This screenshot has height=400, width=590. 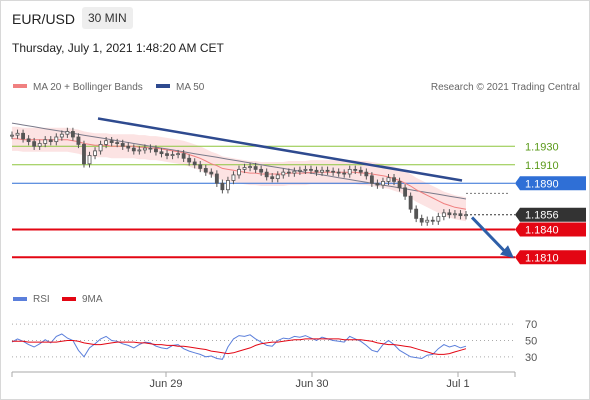 What do you see at coordinates (239, 346) in the screenshot?
I see `rsi-ma-line` at bounding box center [239, 346].